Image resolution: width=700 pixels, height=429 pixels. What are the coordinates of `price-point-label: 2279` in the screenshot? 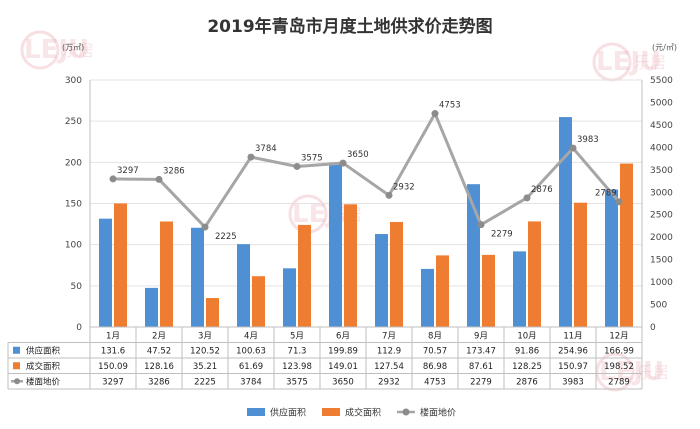 It's located at (502, 235).